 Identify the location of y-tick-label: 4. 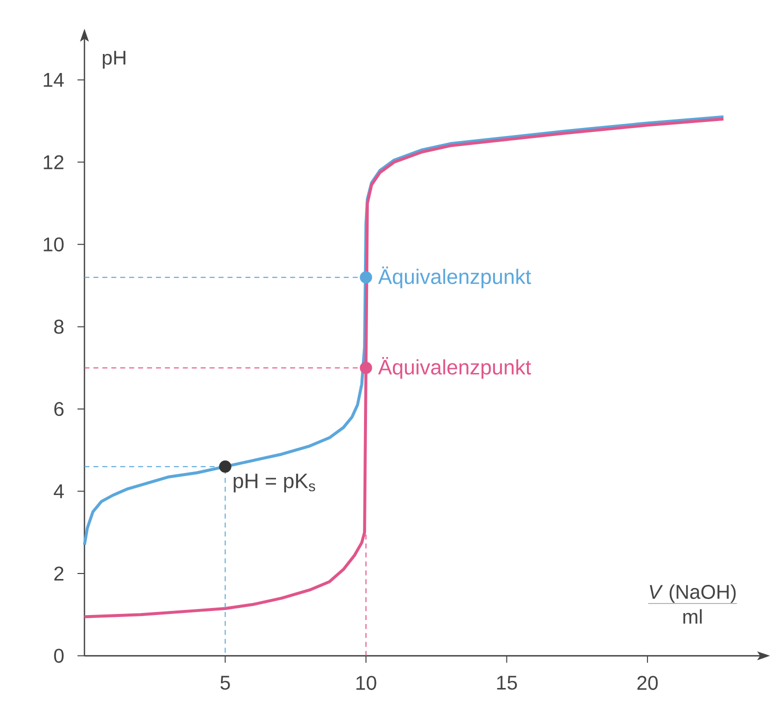
(59, 491).